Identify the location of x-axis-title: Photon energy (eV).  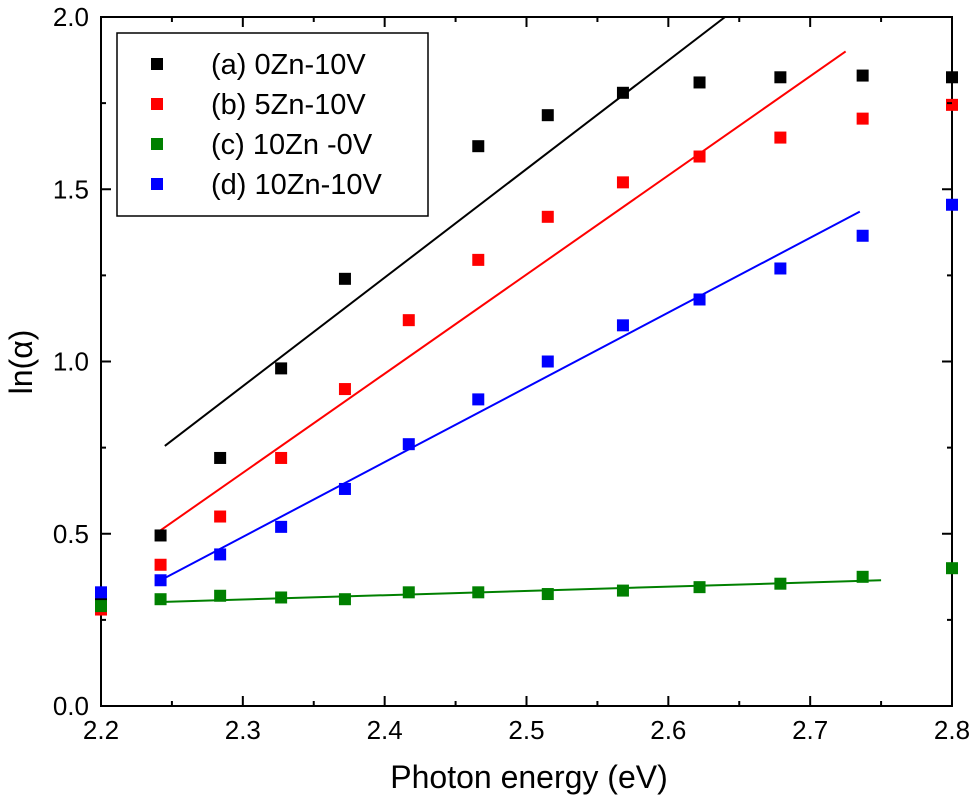
(529, 777).